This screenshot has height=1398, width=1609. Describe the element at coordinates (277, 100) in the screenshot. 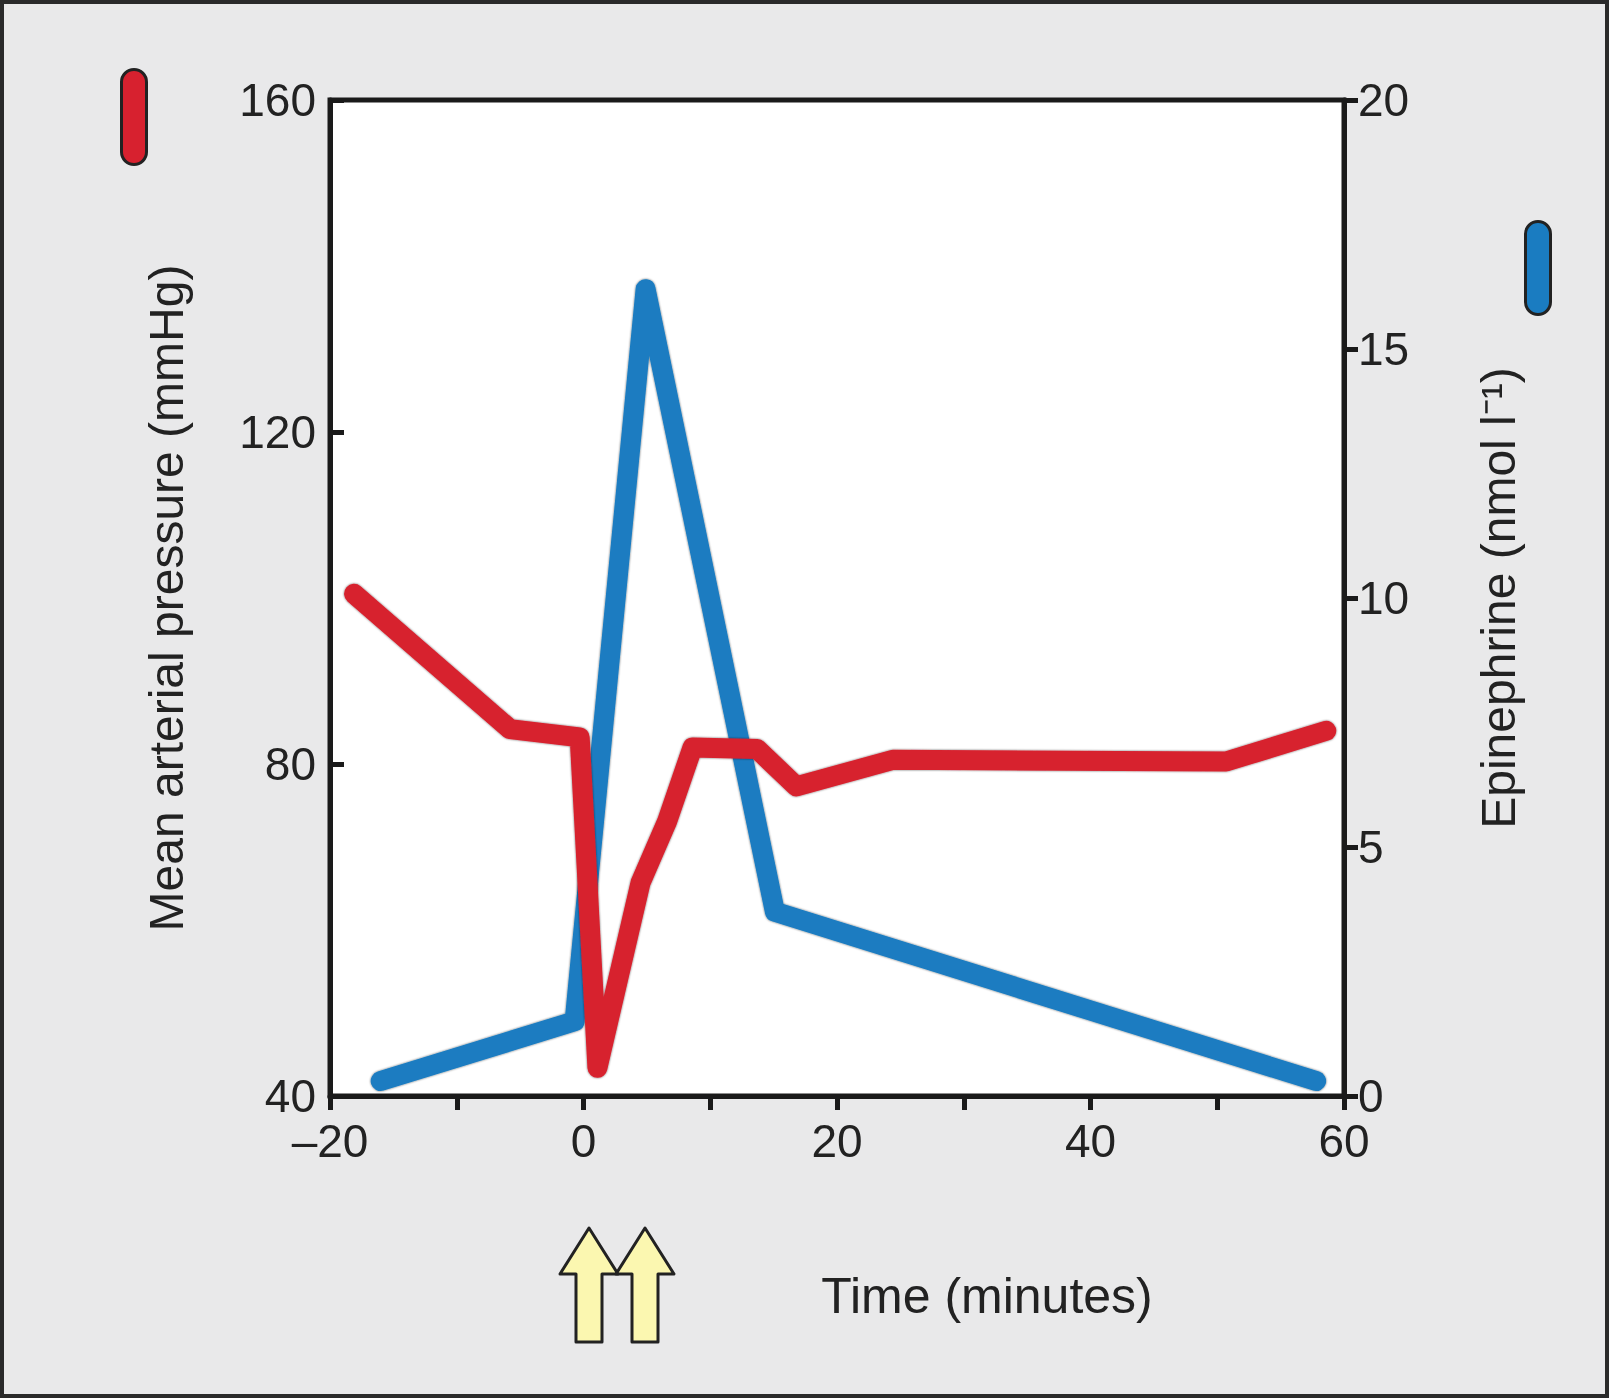

I see `y-tick-label: 160` at that location.